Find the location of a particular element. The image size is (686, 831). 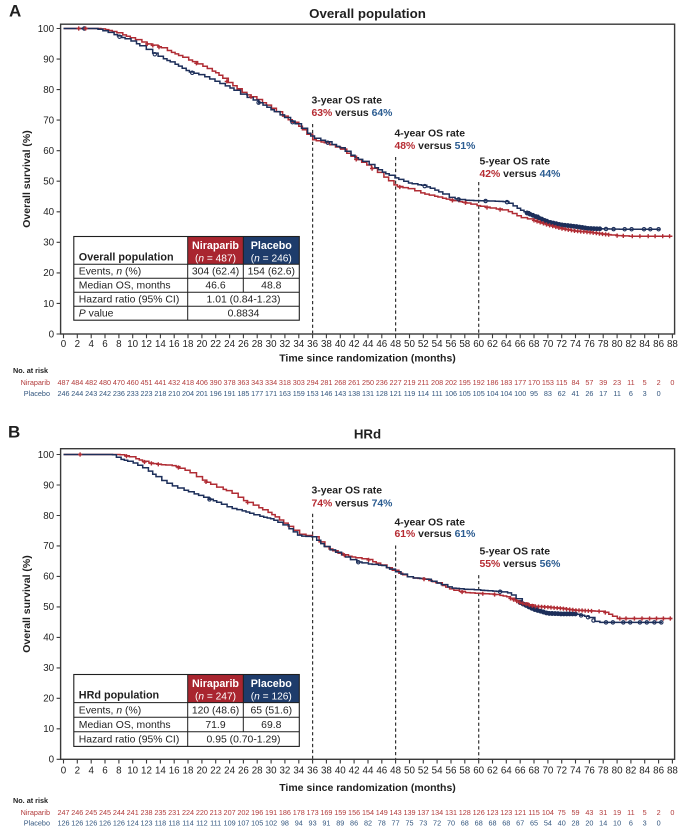

svg-text: 42 is located at coordinates (354, 771).